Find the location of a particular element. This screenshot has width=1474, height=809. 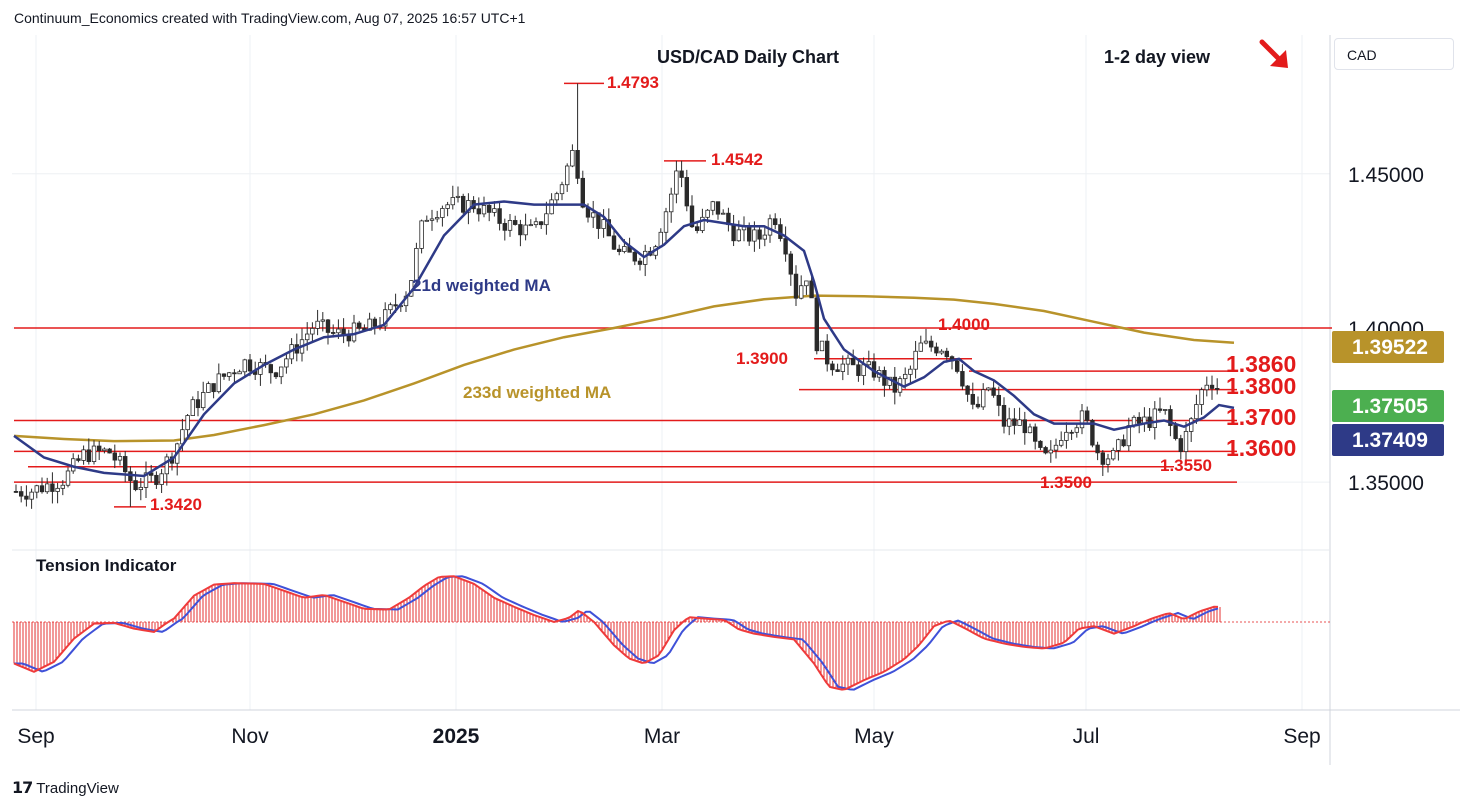

x-tick-0: Sep is located at coordinates (35, 736).